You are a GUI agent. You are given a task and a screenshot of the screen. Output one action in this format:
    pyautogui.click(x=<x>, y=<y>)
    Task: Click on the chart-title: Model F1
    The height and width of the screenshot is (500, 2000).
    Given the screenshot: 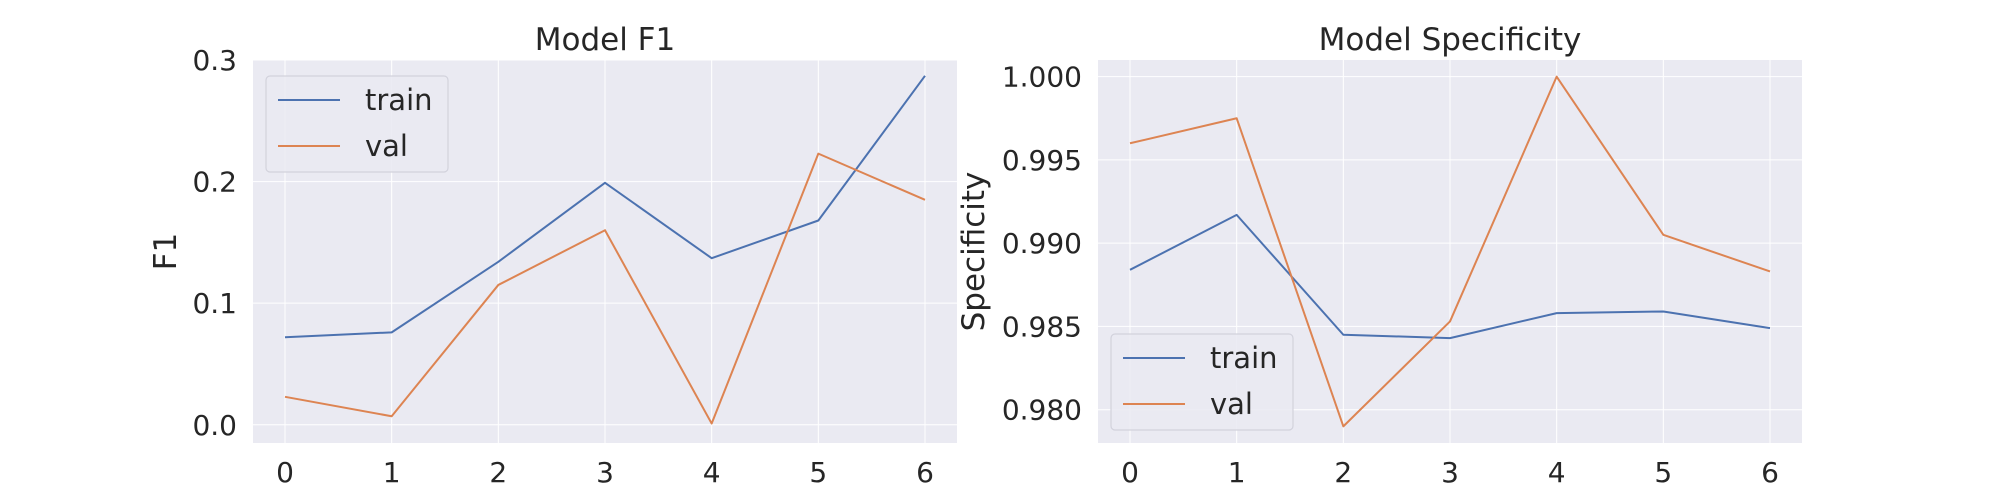 What is the action you would take?
    pyautogui.click(x=605, y=40)
    